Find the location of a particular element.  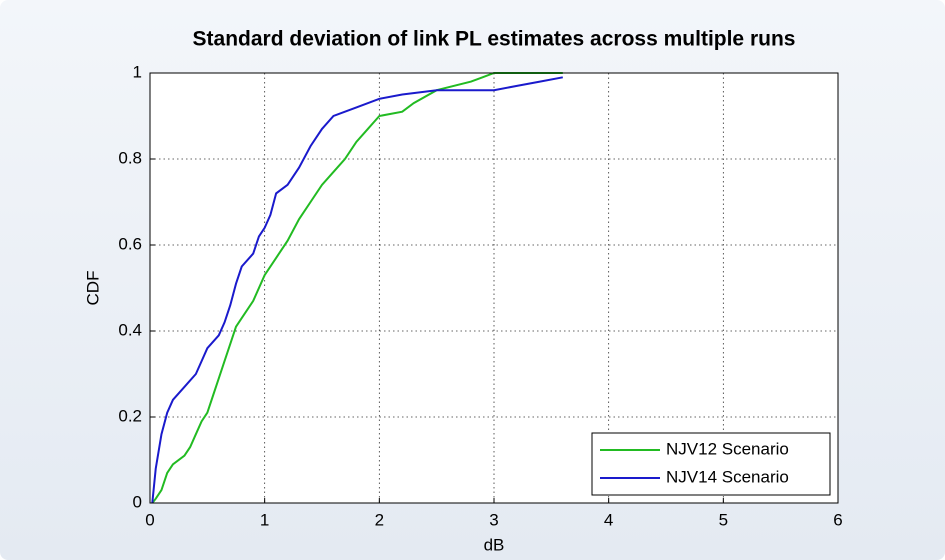

y-tick-label: 0.4 is located at coordinates (130, 329).